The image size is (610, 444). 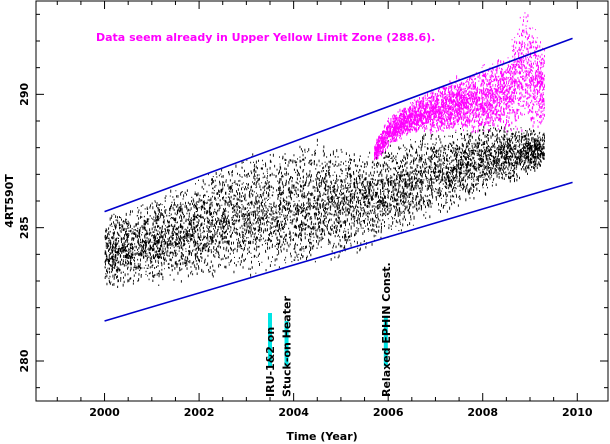 What do you see at coordinates (24, 227) in the screenshot?
I see `y-tick-label: 285` at bounding box center [24, 227].